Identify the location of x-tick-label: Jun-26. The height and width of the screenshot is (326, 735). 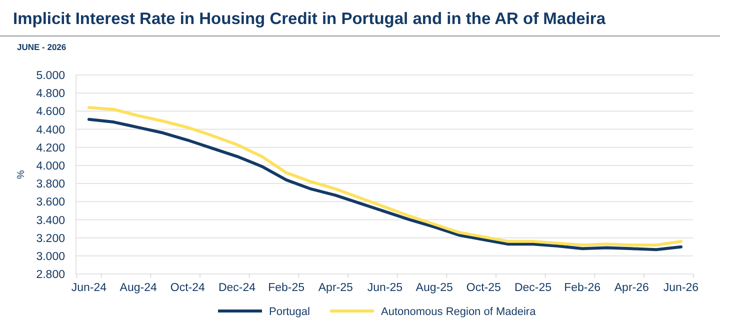
(681, 288).